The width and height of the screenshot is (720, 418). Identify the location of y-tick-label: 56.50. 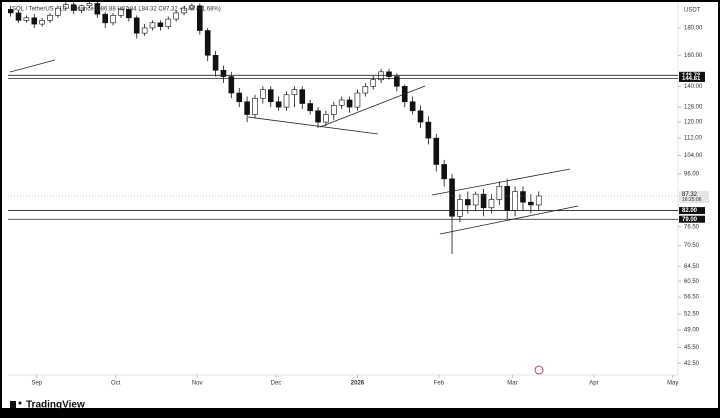
(692, 298).